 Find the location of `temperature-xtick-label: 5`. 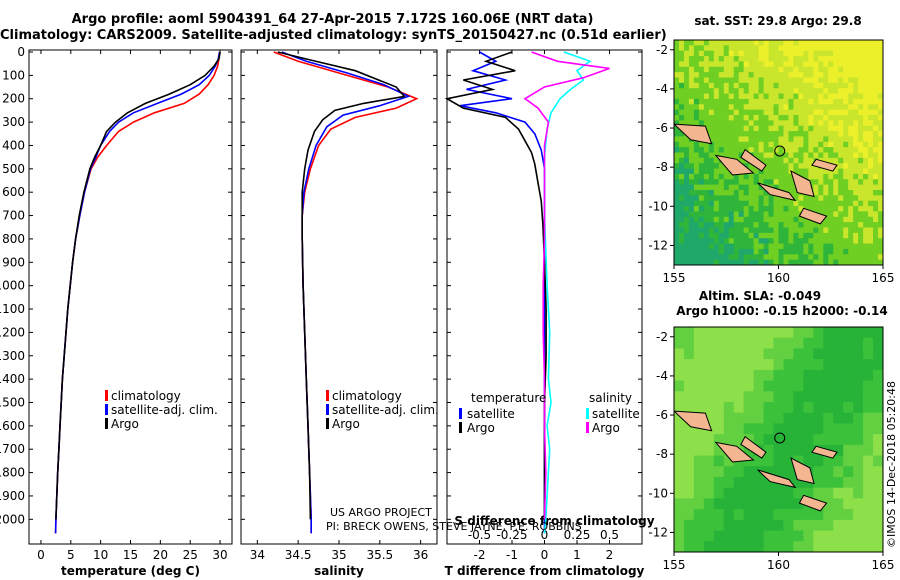

temperature-xtick-label: 5 is located at coordinates (71, 555).